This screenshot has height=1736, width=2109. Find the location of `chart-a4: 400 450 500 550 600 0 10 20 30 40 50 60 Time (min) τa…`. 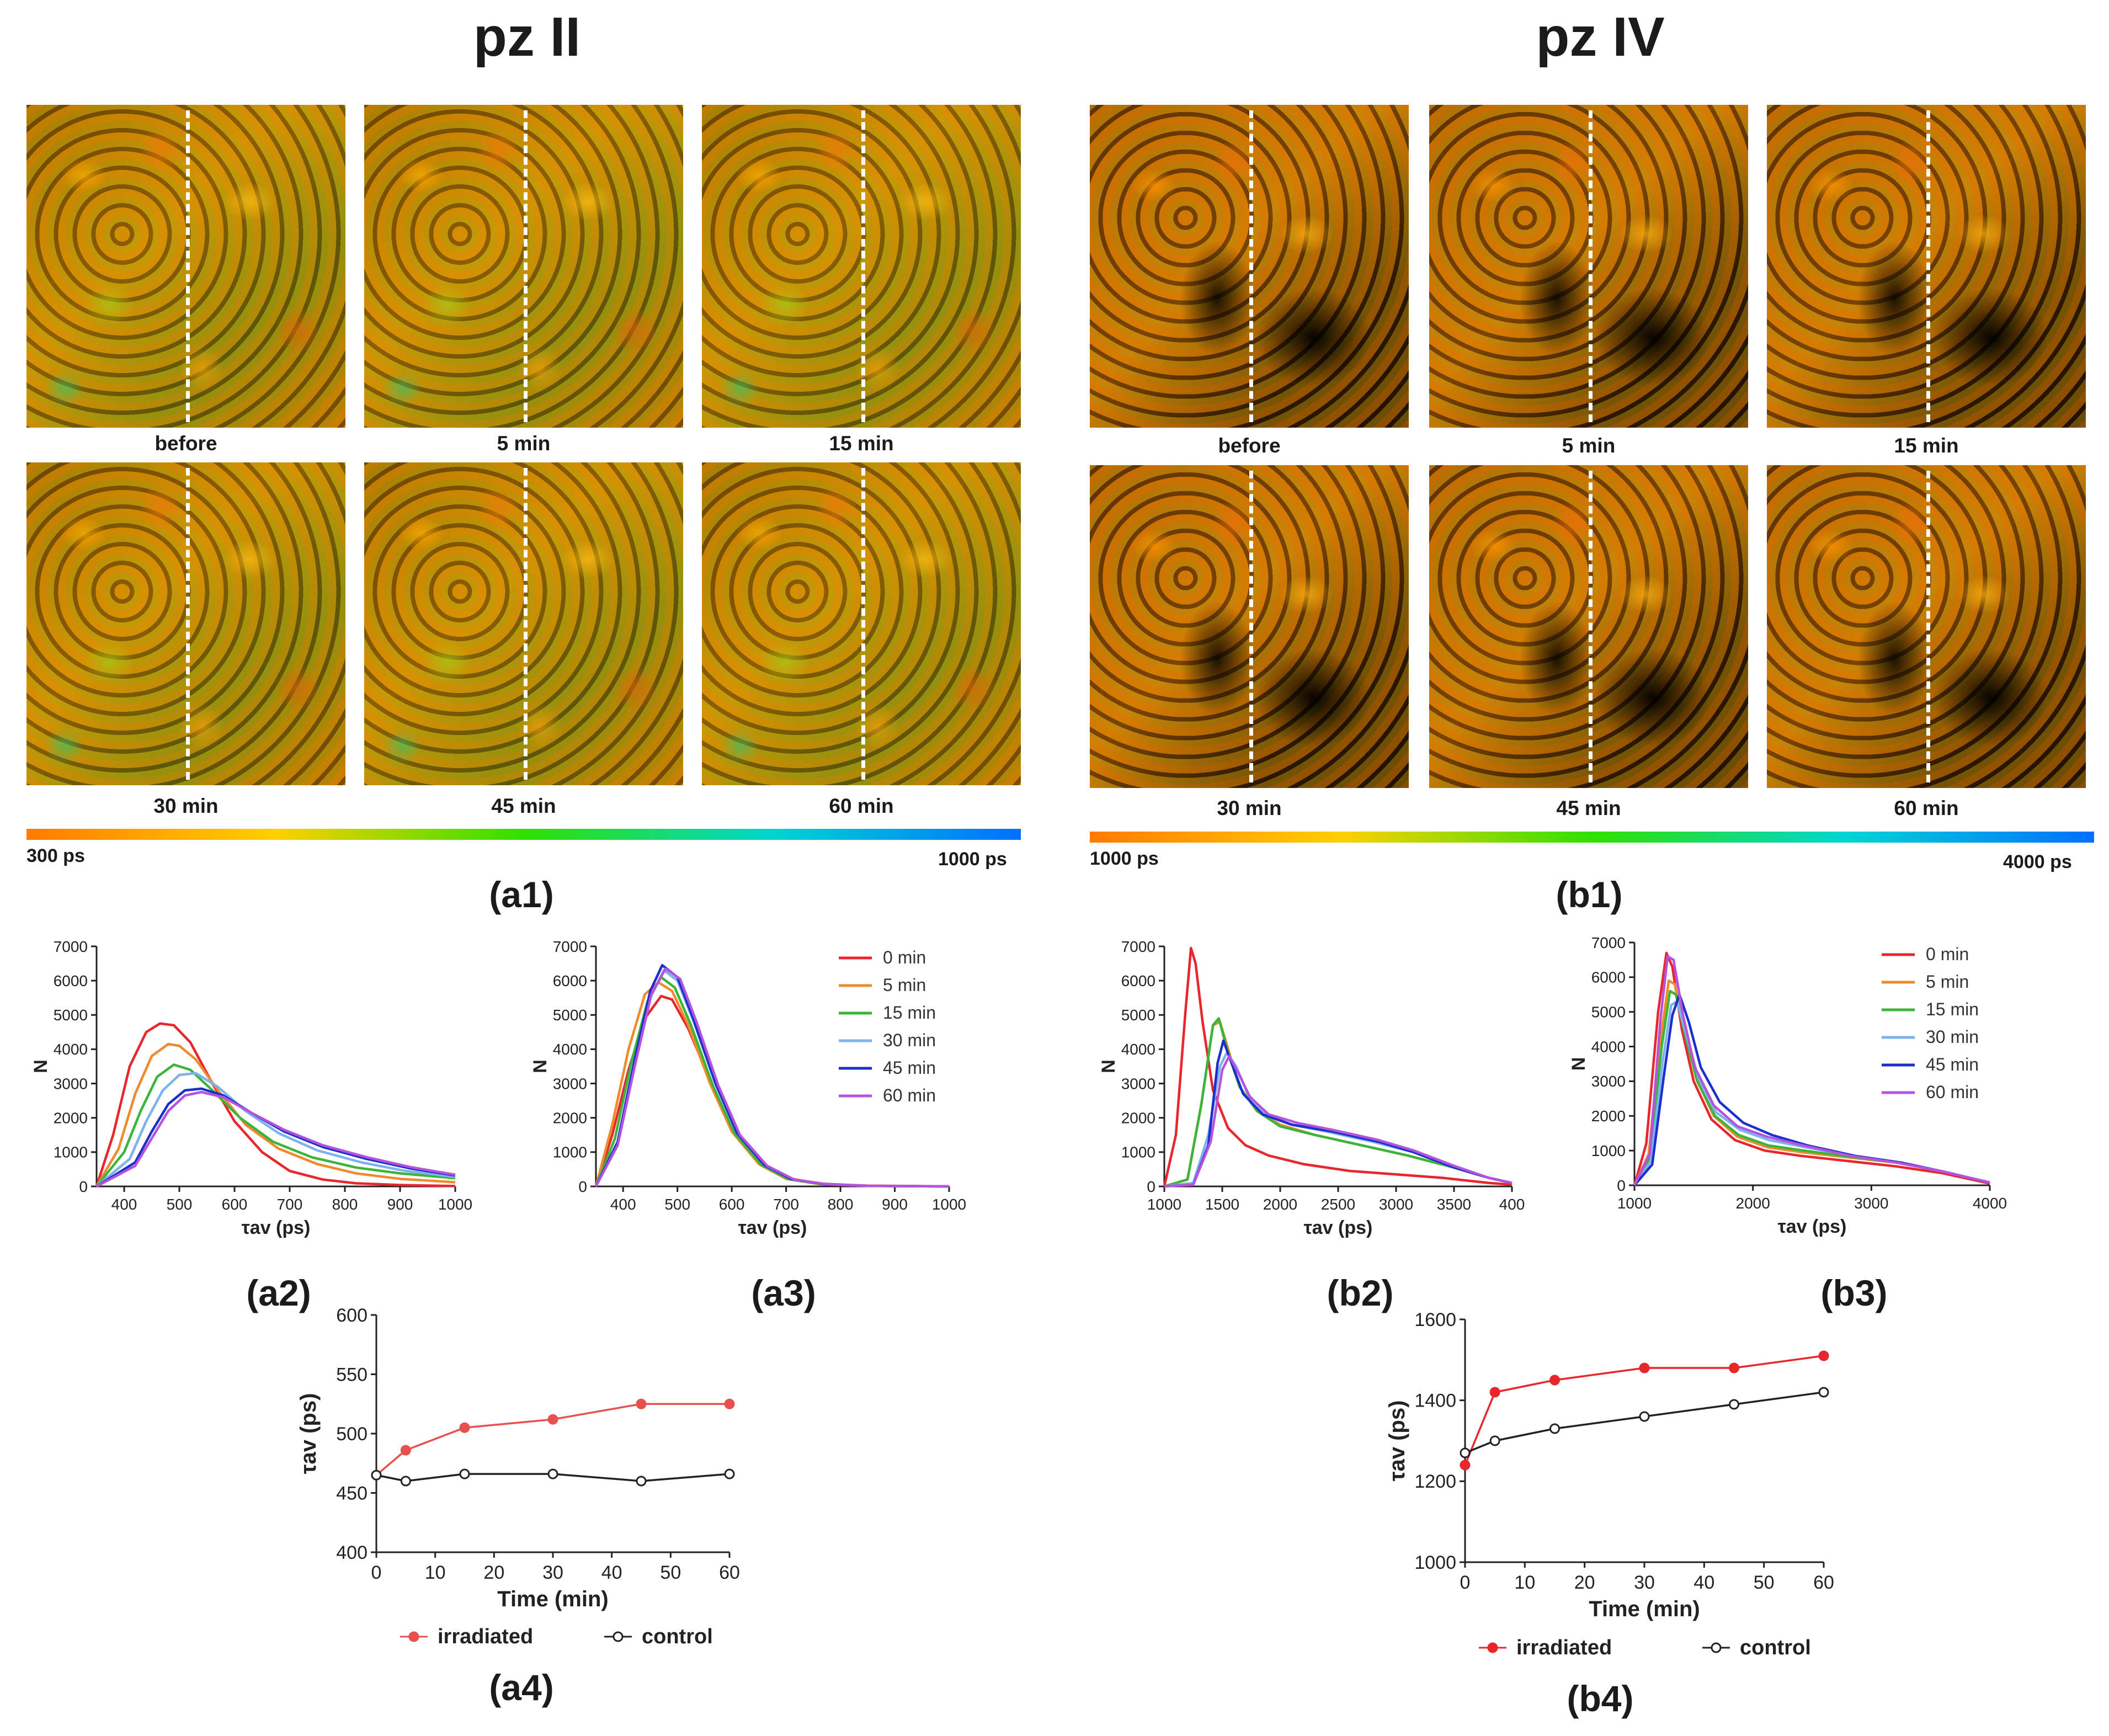

chart-a4: 400 450 500 550 600 0 10 20 30 40 50 60 Time (min) τa… is located at coordinates (518, 1476).